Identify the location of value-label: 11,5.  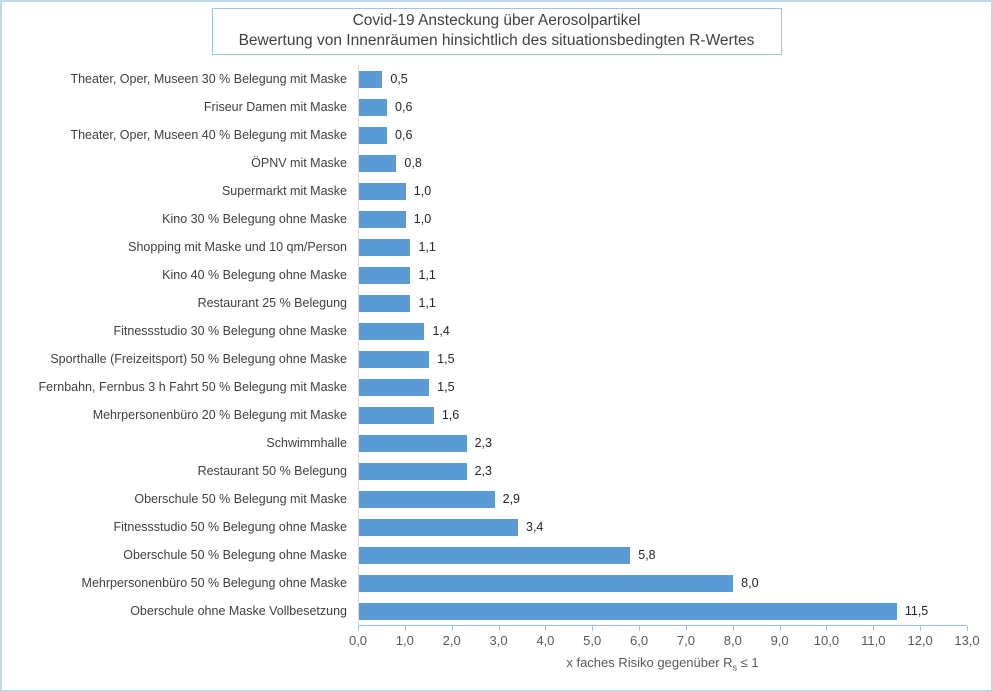
(916, 611).